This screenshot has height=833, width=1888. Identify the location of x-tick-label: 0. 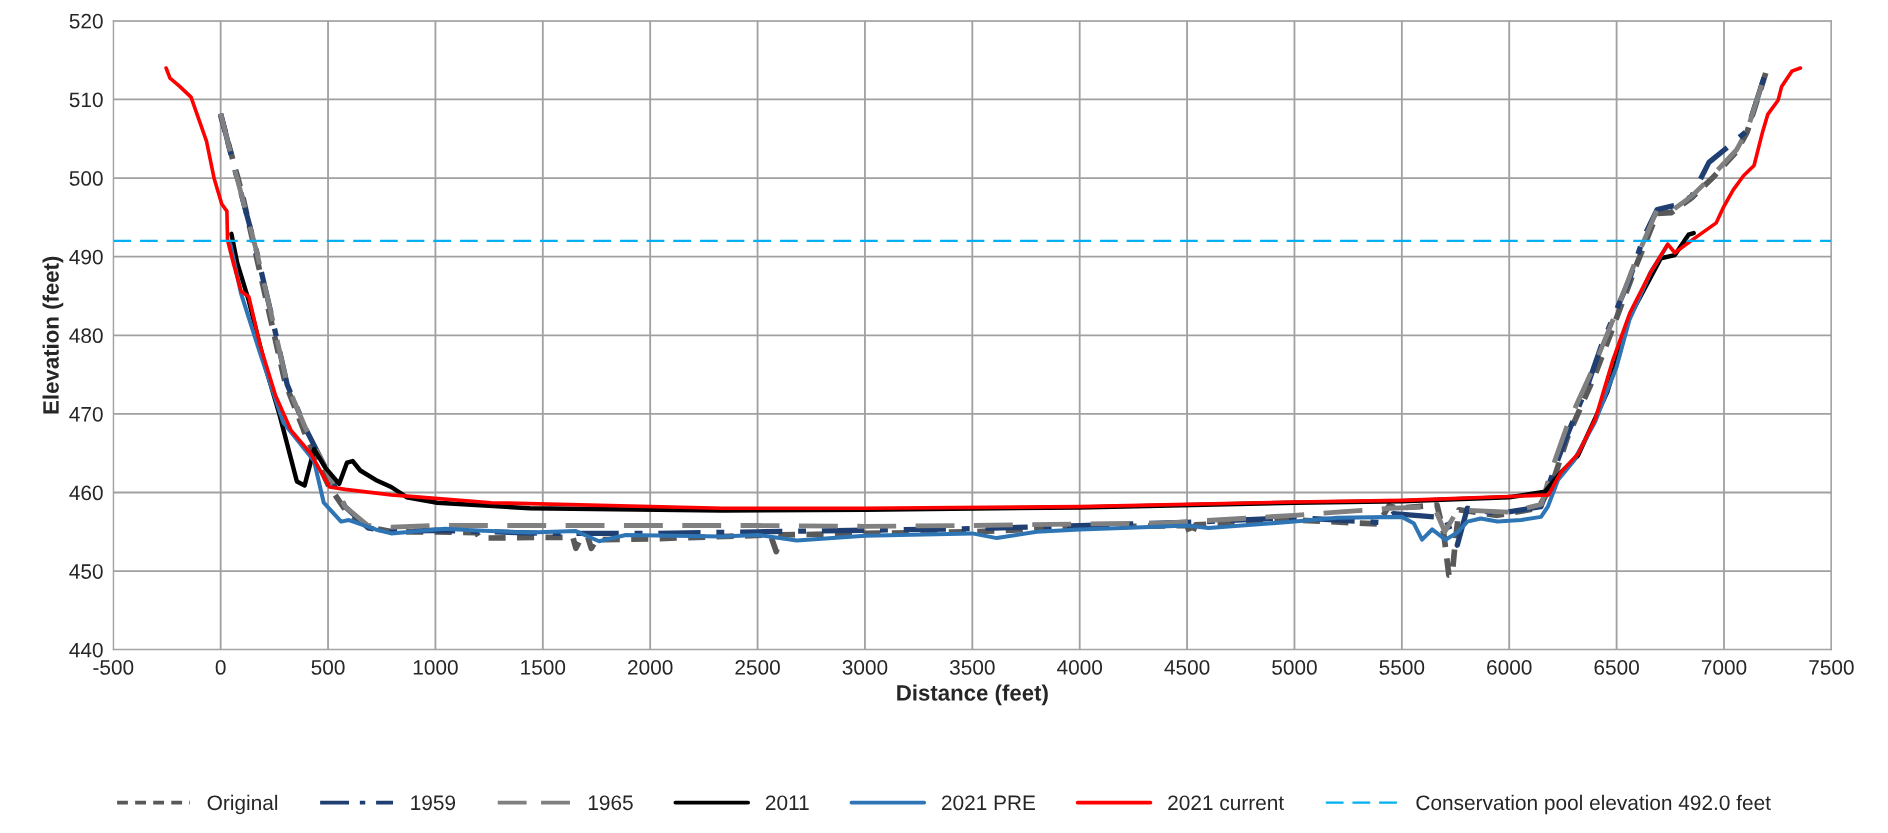
(220, 667).